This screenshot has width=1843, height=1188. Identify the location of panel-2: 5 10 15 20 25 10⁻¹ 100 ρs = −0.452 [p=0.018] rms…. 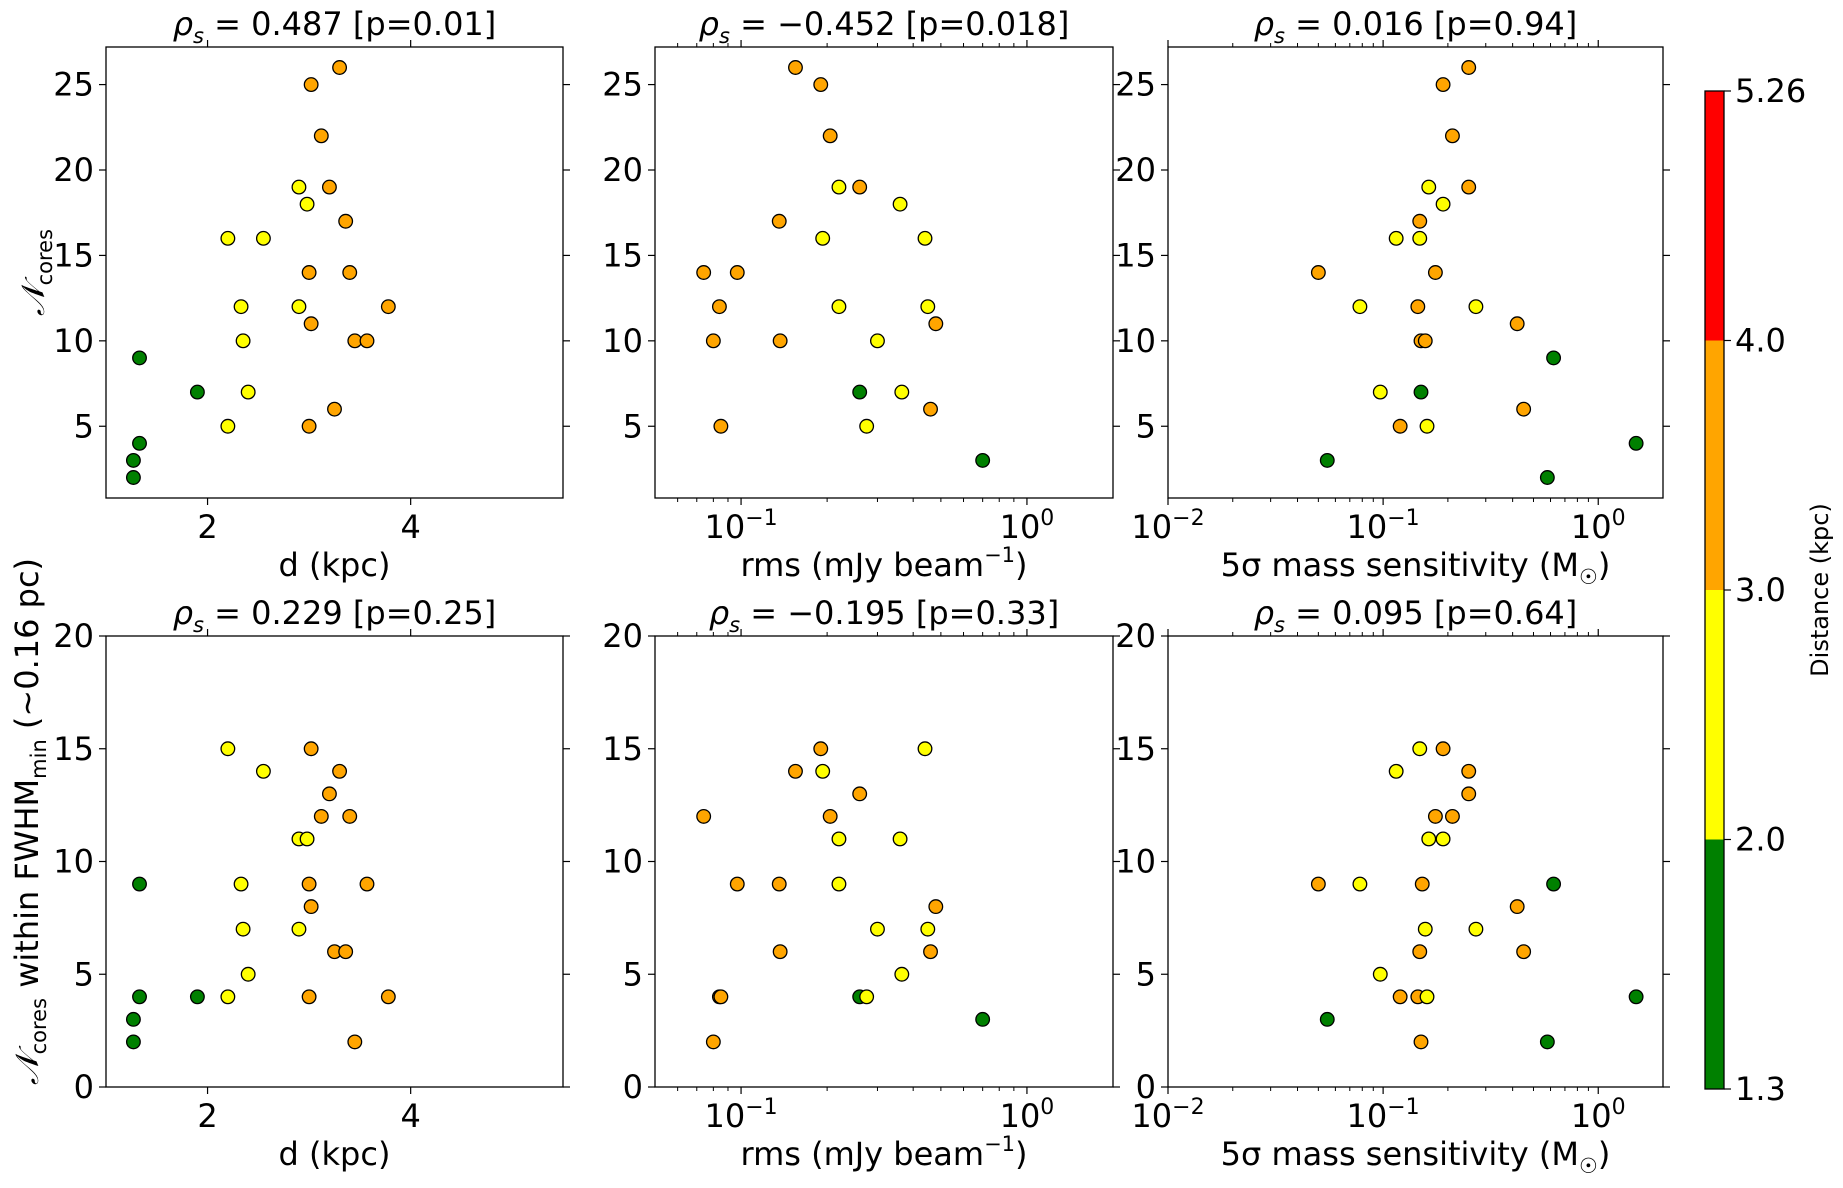
(861, 294).